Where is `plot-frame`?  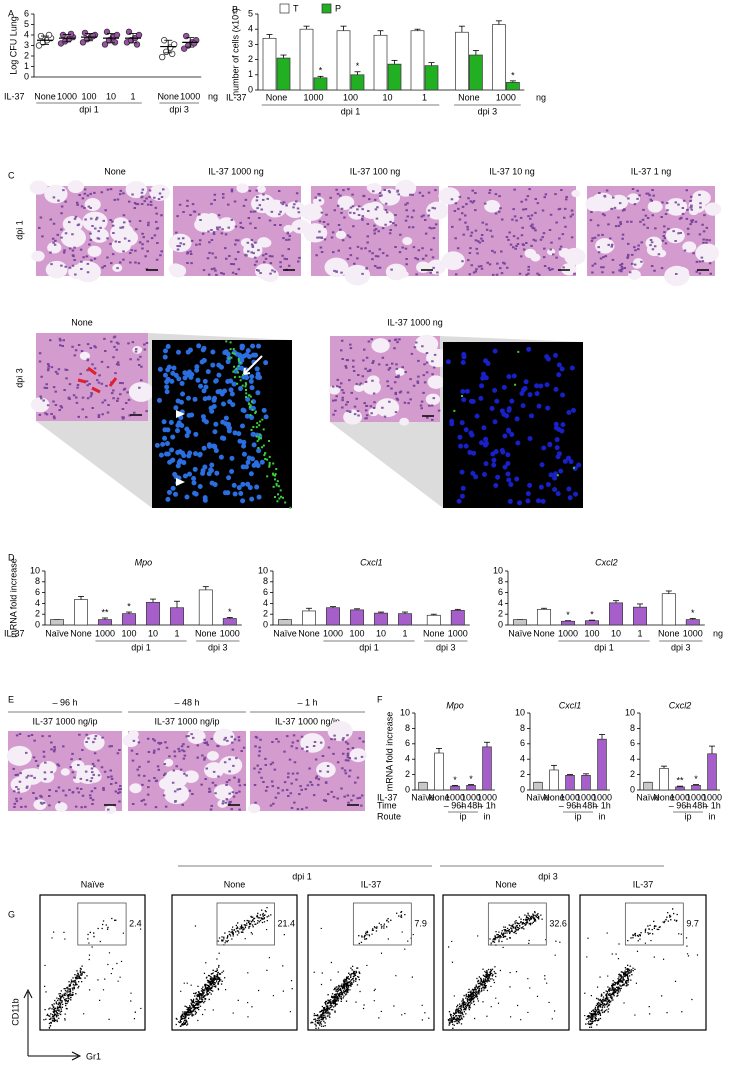 plot-frame is located at coordinates (92, 962).